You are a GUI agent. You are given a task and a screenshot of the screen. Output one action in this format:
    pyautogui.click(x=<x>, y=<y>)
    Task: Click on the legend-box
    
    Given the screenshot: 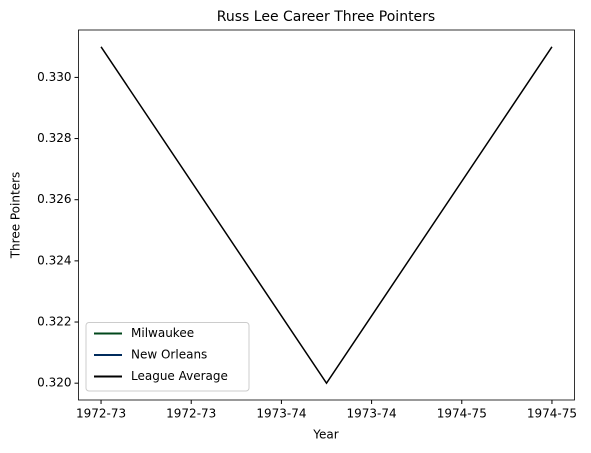 What is the action you would take?
    pyautogui.click(x=167, y=357)
    